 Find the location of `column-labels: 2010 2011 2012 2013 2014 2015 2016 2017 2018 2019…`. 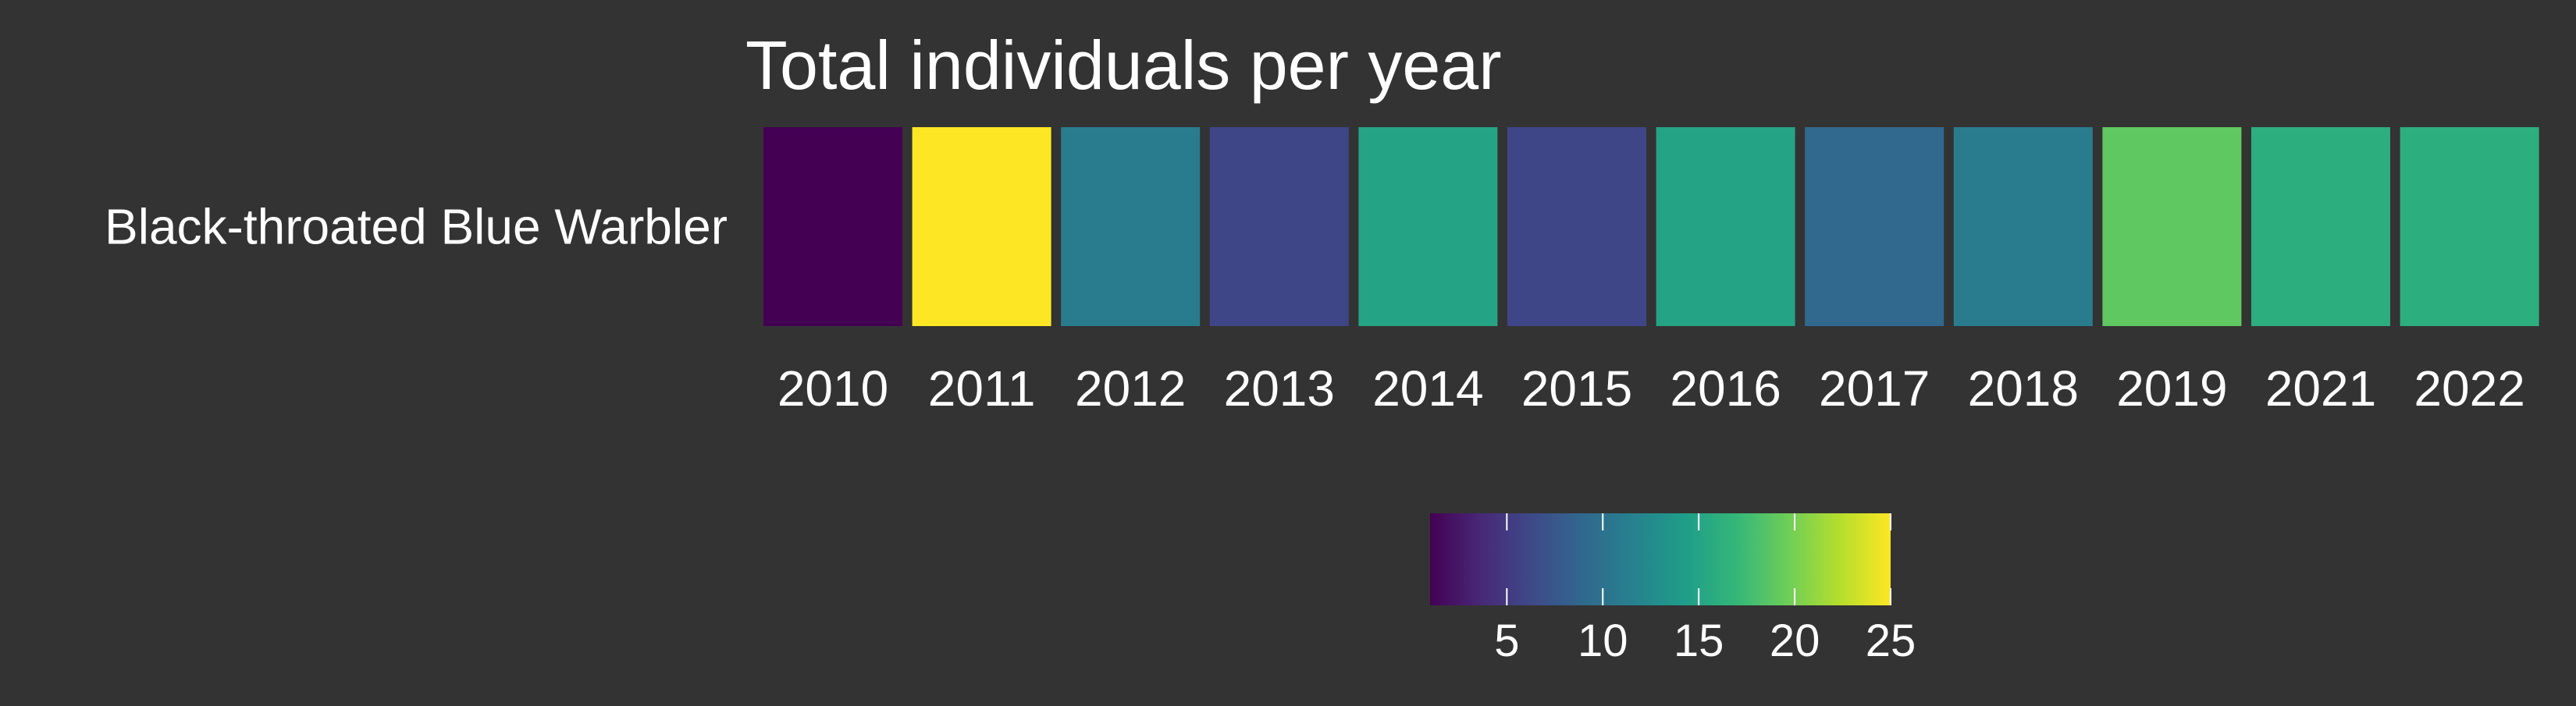

column-labels: 2010 2011 2012 2013 2014 2015 2016 2017 2018 2019… is located at coordinates (1651, 388).